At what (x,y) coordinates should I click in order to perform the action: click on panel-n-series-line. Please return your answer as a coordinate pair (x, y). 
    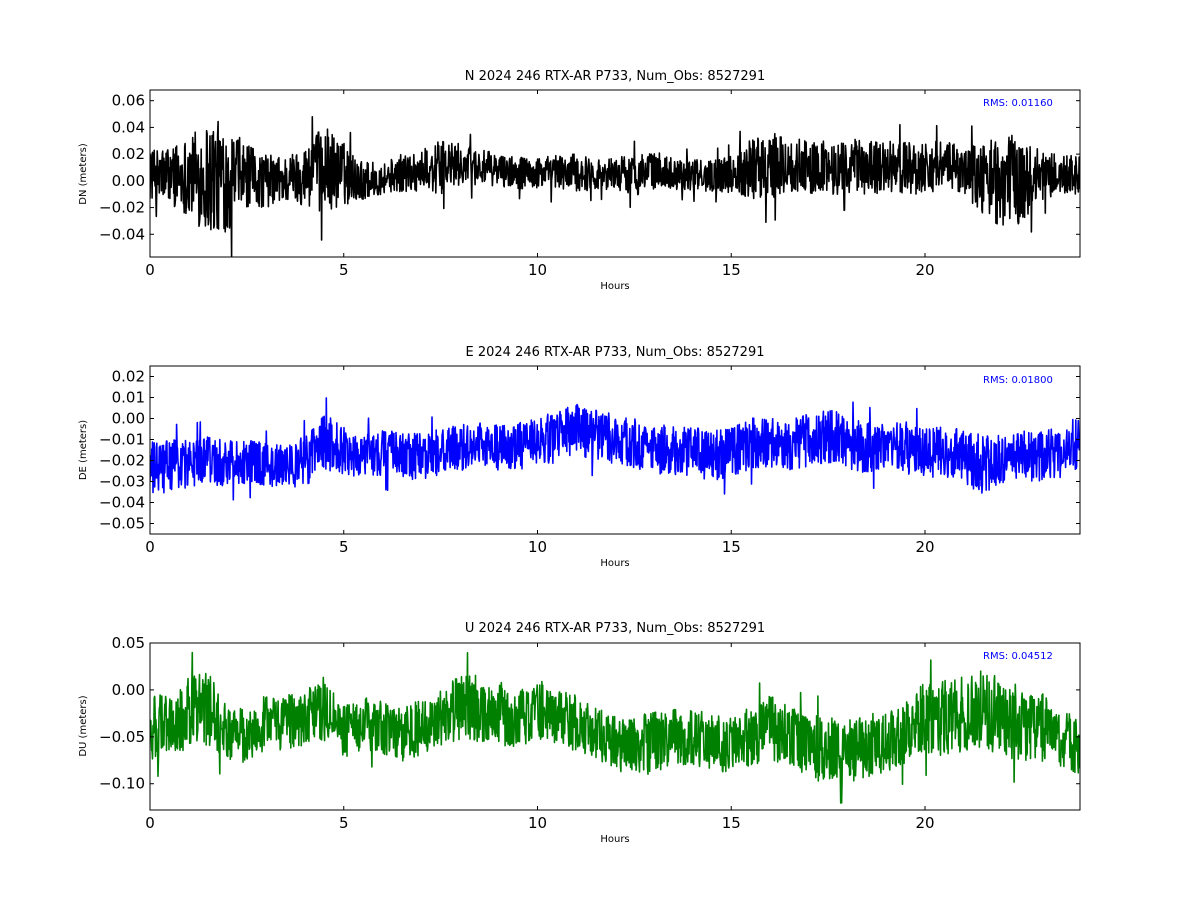
    Looking at the image, I should click on (615, 186).